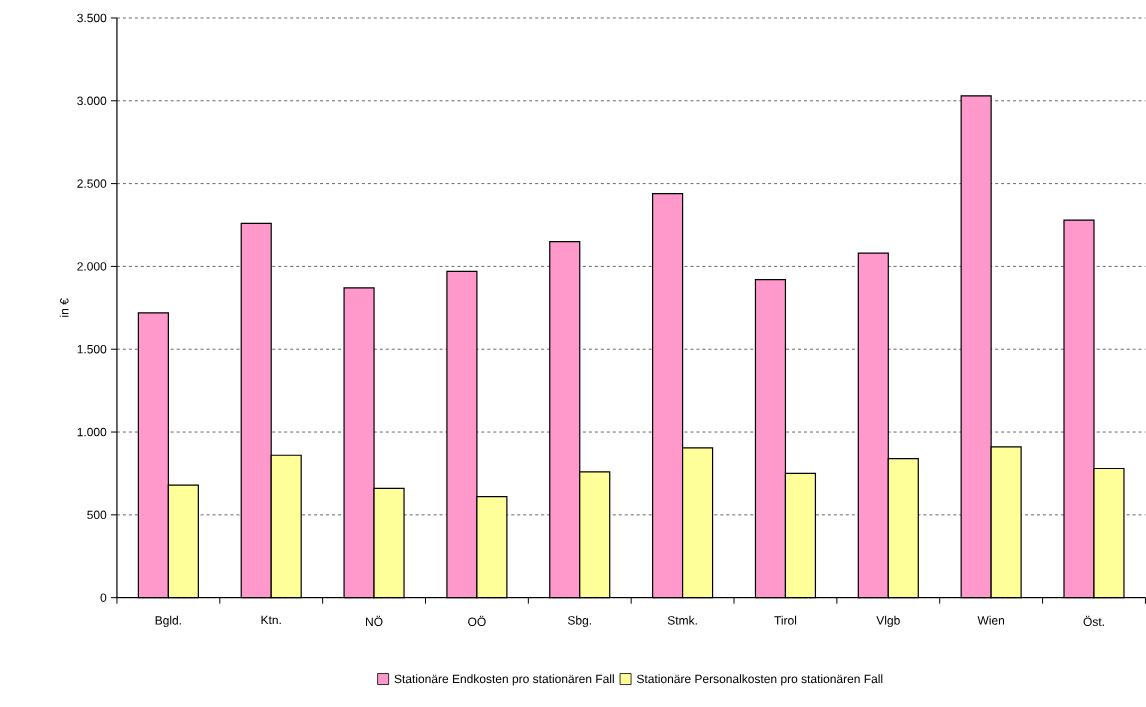 The image size is (1146, 707). I want to click on x-tick-label: Ktn., so click(271, 620).